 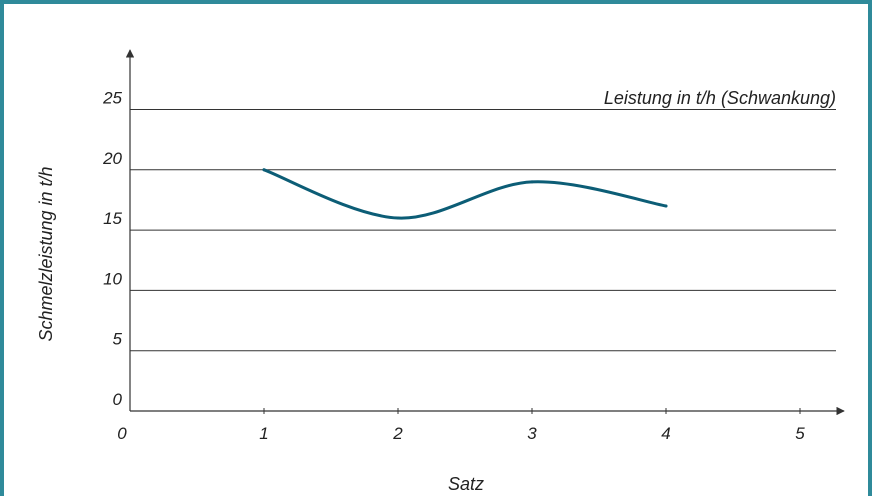 What do you see at coordinates (665, 433) in the screenshot?
I see `x-tick-label-4: 4` at bounding box center [665, 433].